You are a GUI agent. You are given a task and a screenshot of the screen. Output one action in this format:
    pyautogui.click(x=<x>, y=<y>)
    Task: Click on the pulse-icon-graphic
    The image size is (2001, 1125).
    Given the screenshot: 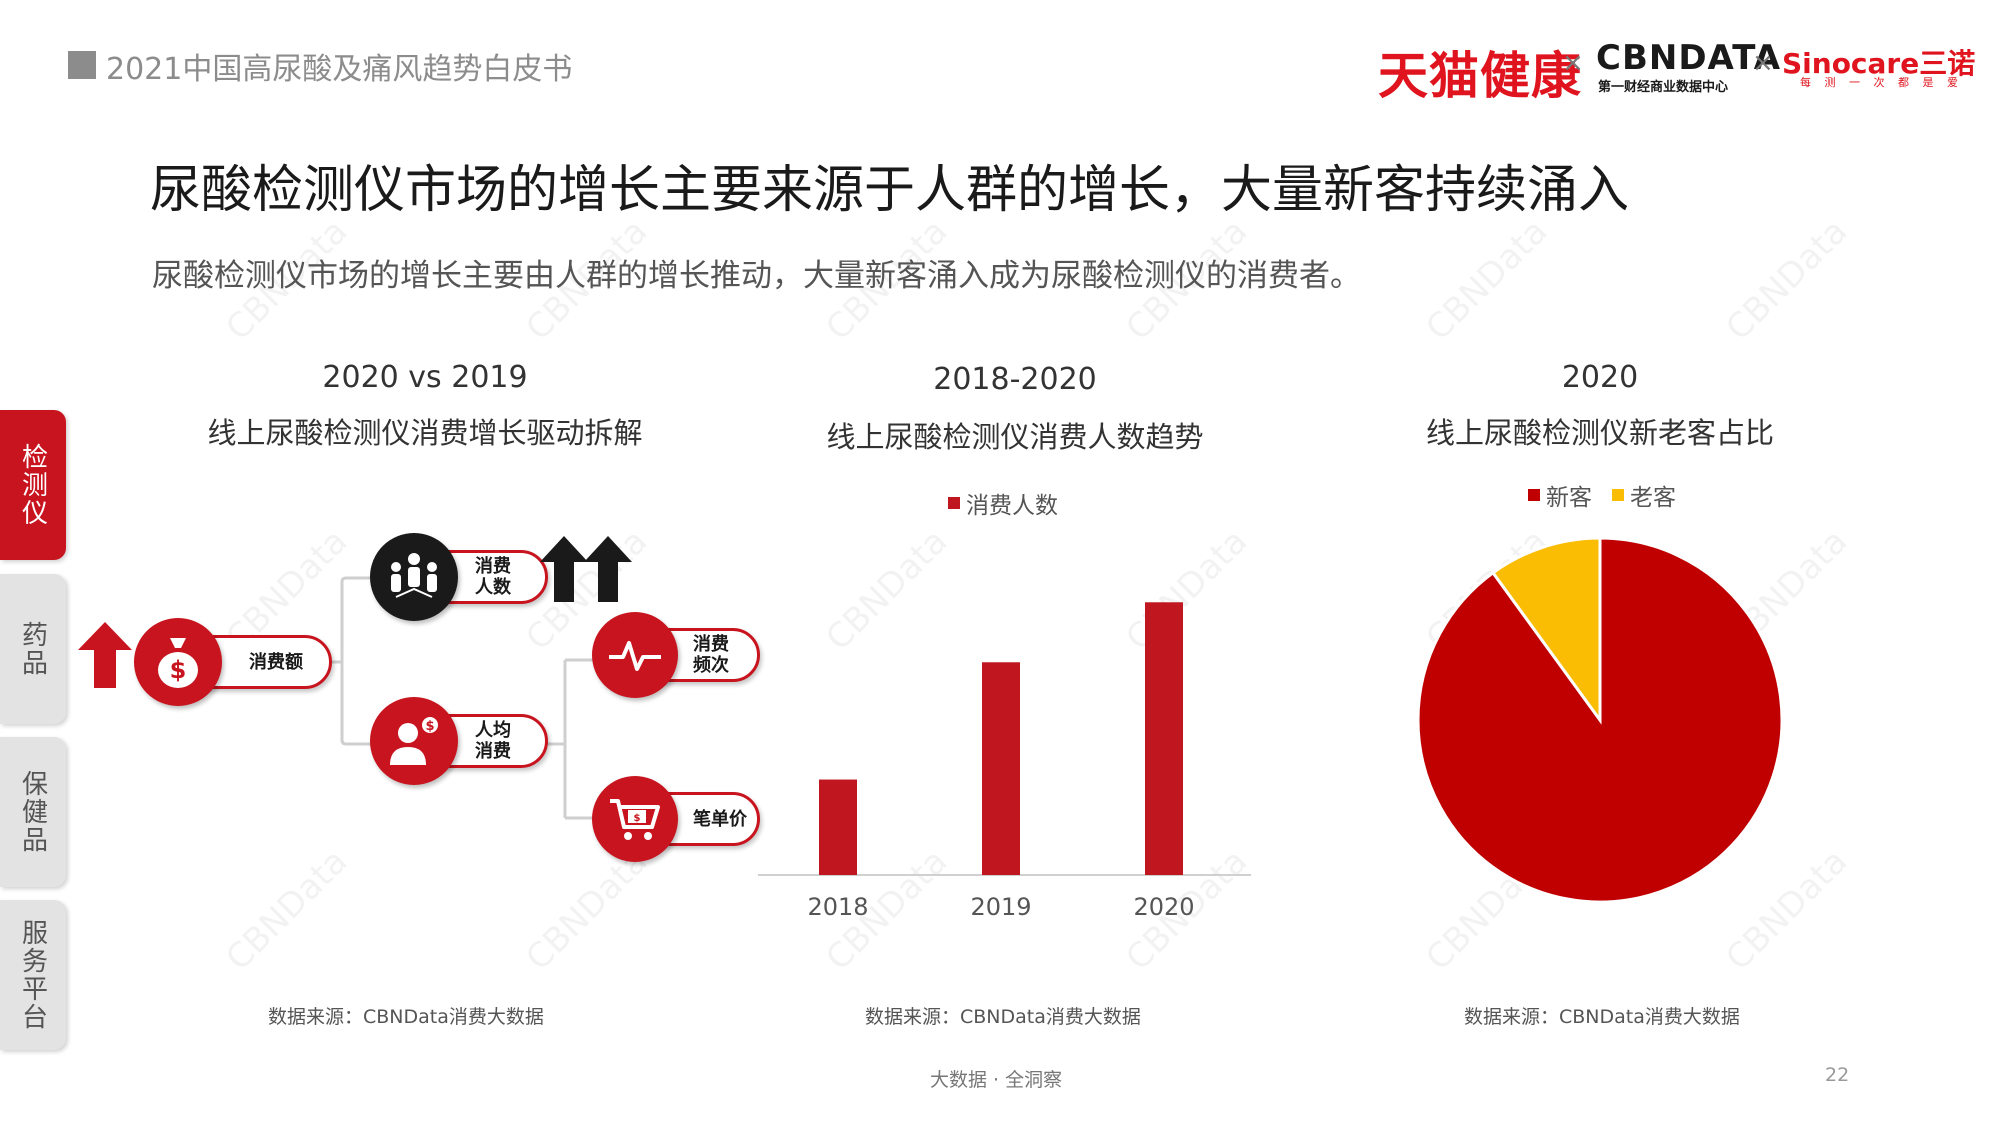 What is the action you would take?
    pyautogui.click(x=635, y=656)
    